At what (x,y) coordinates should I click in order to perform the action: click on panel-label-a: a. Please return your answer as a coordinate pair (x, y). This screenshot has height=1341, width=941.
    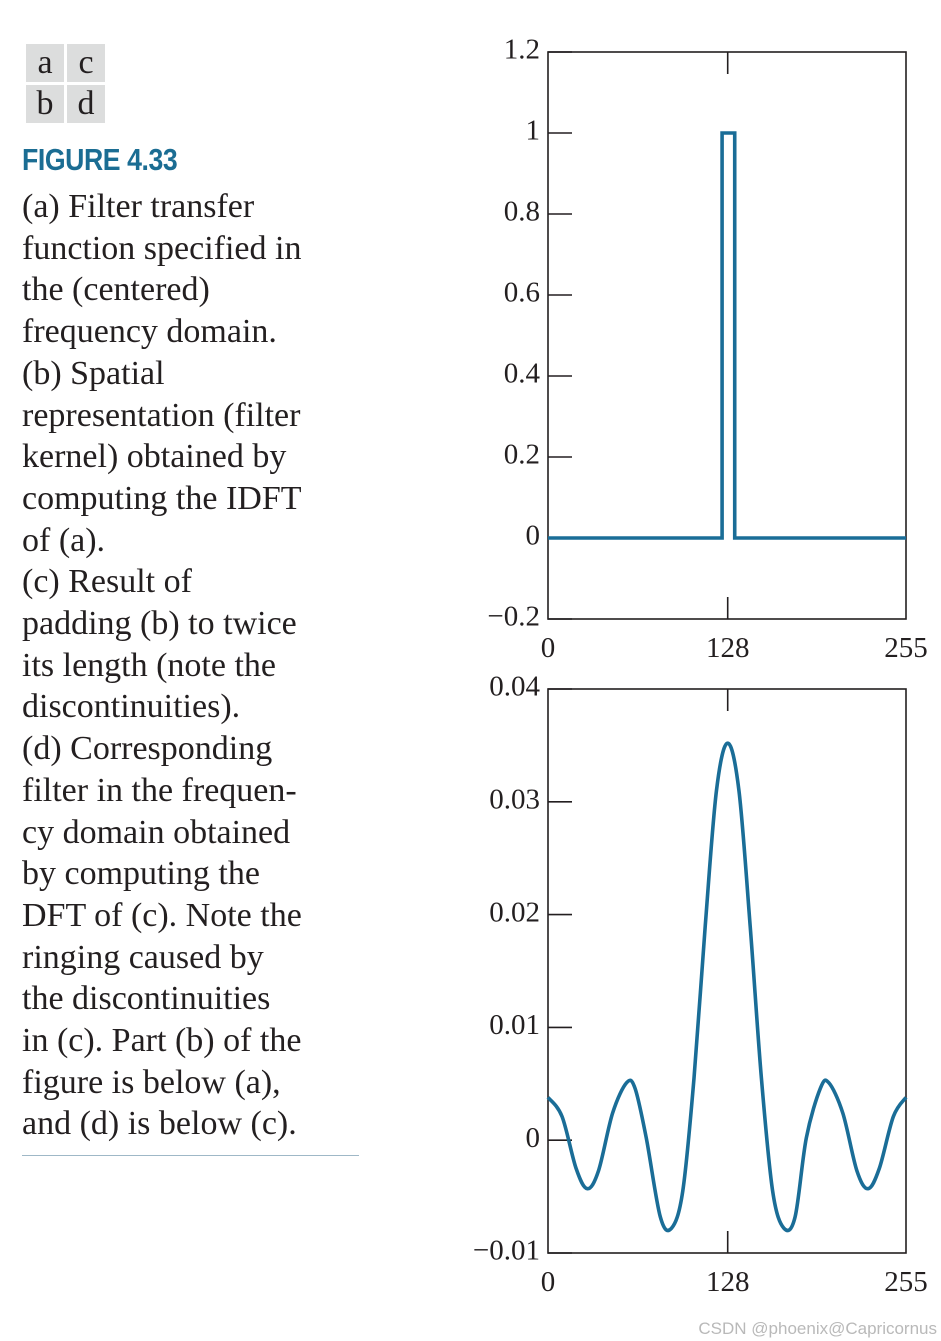
    Looking at the image, I should click on (45, 63).